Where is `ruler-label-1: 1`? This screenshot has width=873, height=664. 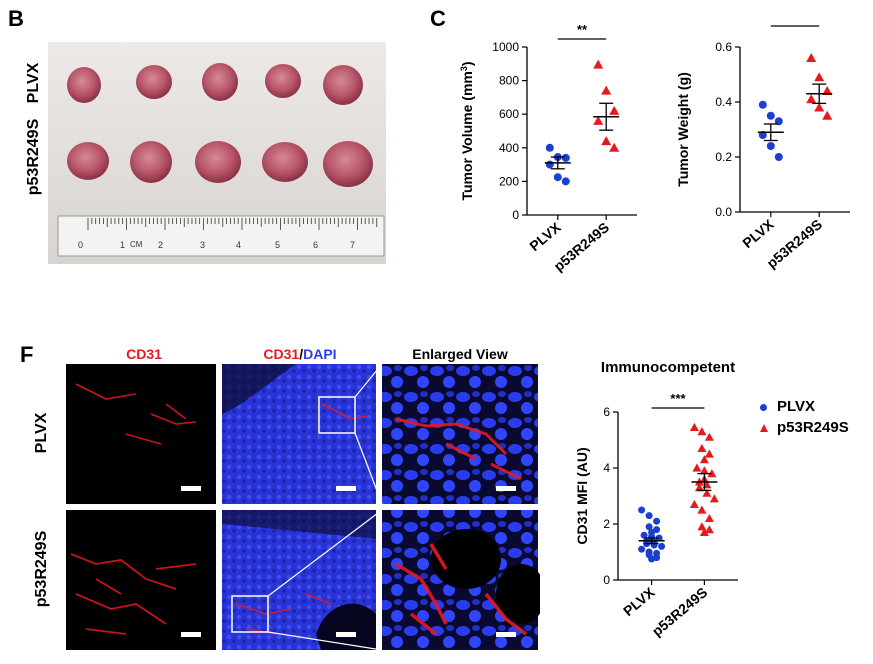
ruler-label-1: 1 is located at coordinates (123, 245).